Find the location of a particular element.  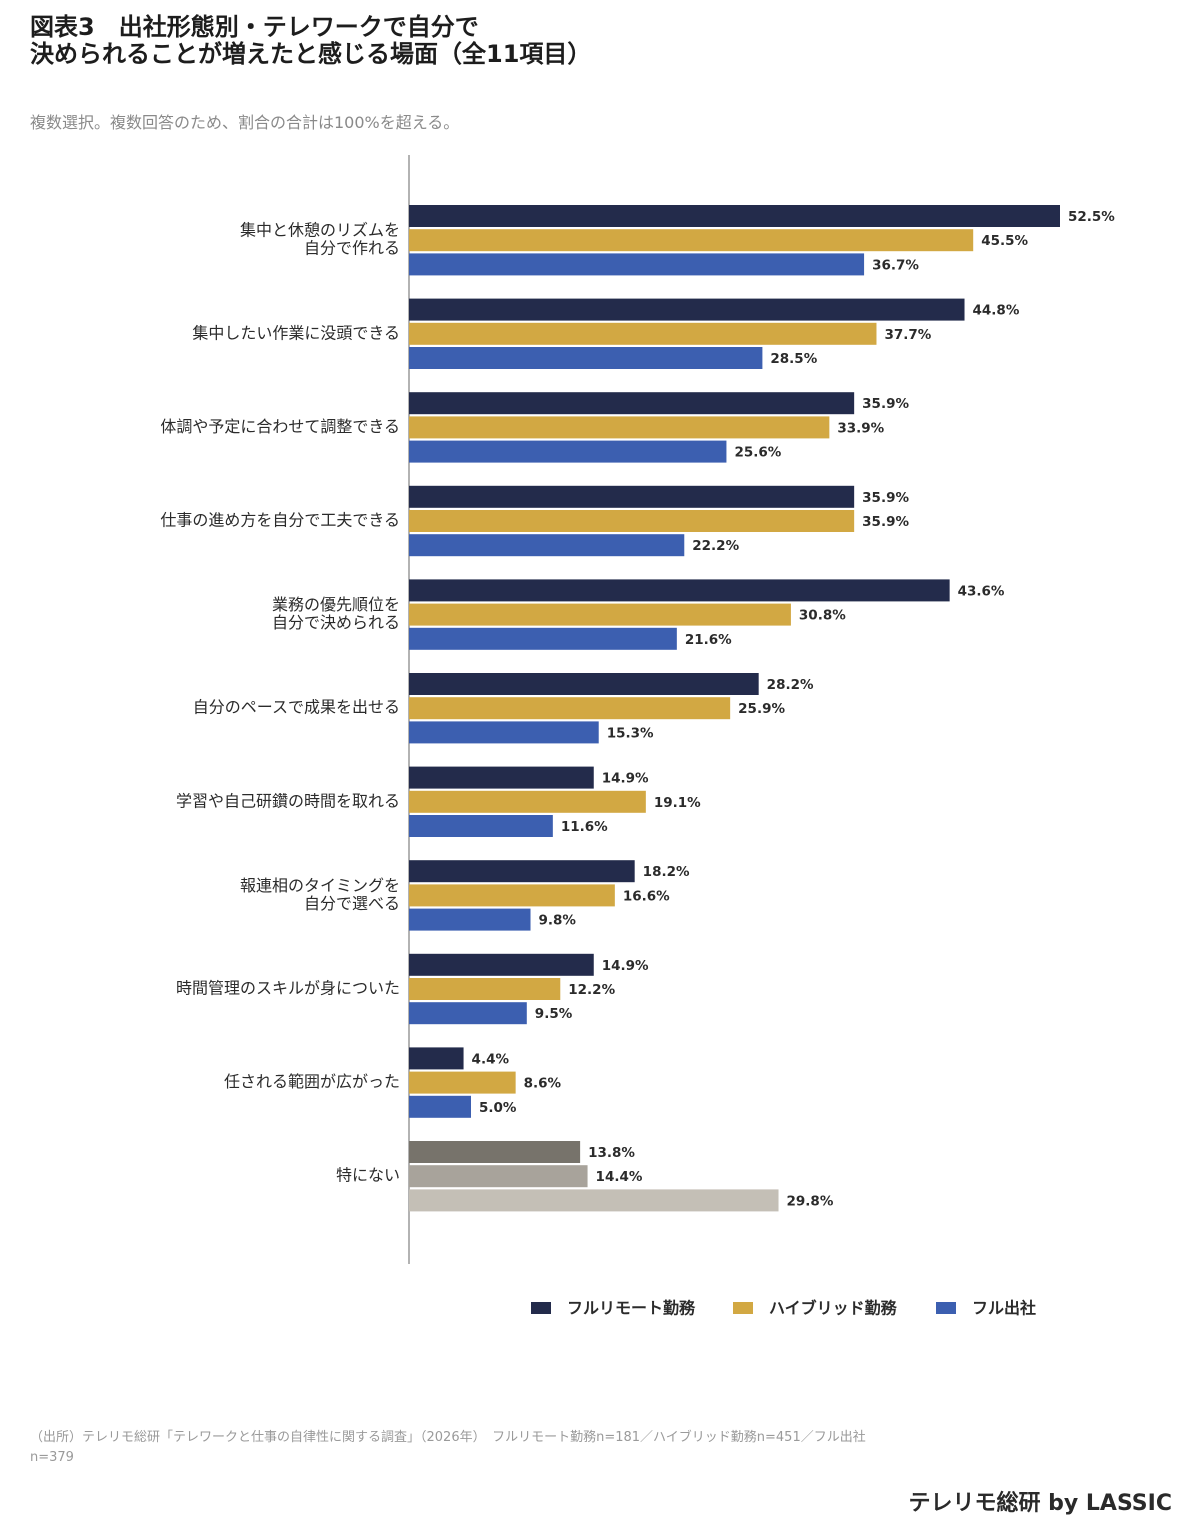

data-label: 5.0% is located at coordinates (498, 1108).